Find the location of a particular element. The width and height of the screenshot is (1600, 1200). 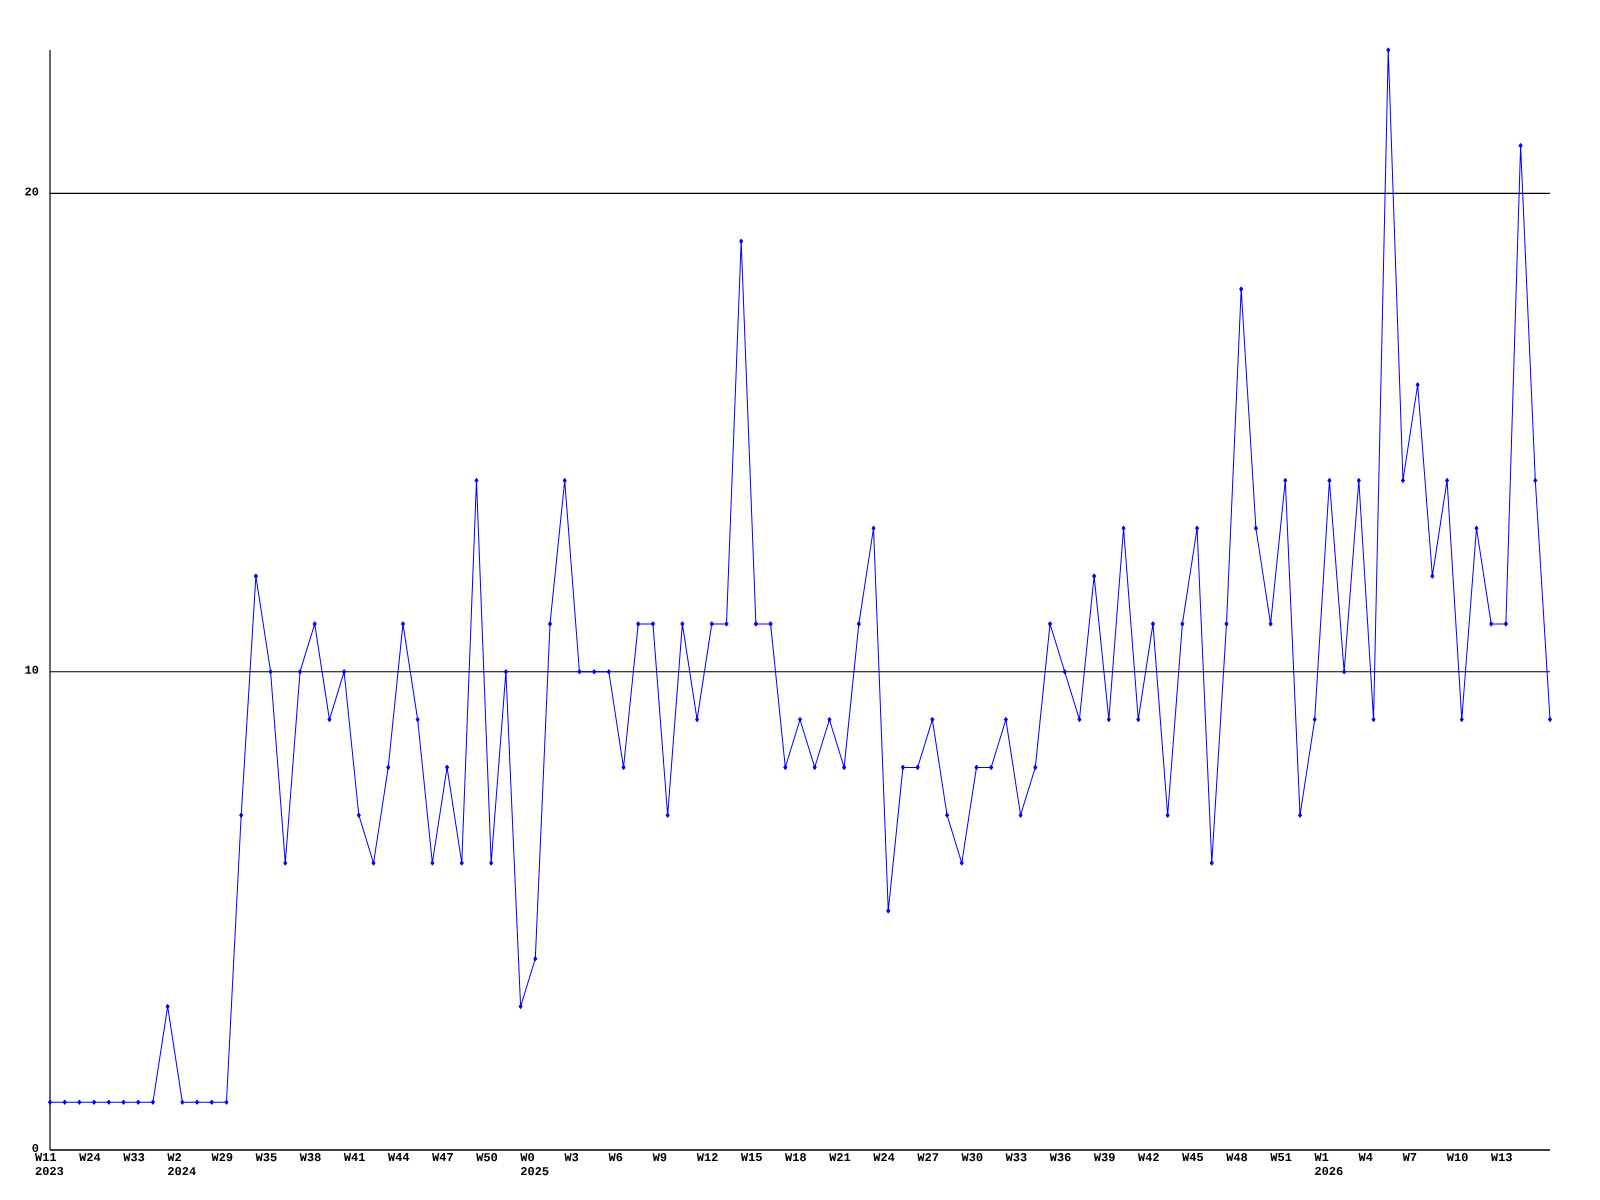

x-tick-label: W39 is located at coordinates (1104, 1157).